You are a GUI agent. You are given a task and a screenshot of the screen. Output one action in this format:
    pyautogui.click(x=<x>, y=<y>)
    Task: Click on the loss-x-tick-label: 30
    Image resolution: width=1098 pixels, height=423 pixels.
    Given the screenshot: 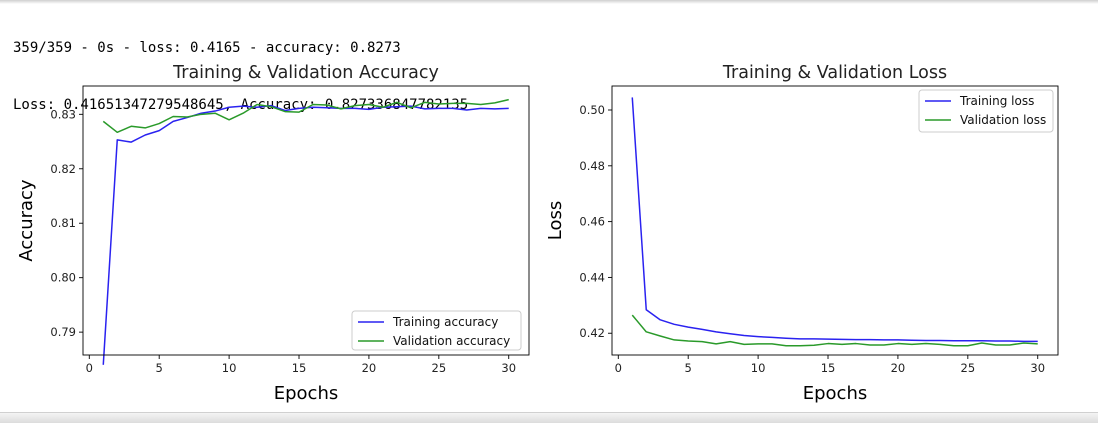 What is the action you would take?
    pyautogui.click(x=1037, y=368)
    